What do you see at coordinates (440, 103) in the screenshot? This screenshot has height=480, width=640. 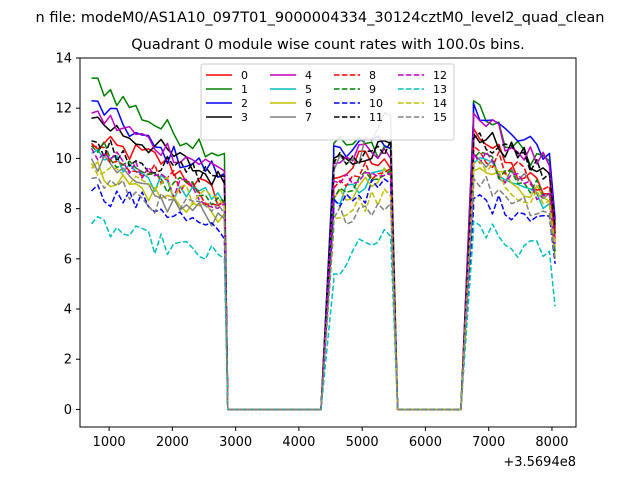 I see `legend-label-14: 14` at bounding box center [440, 103].